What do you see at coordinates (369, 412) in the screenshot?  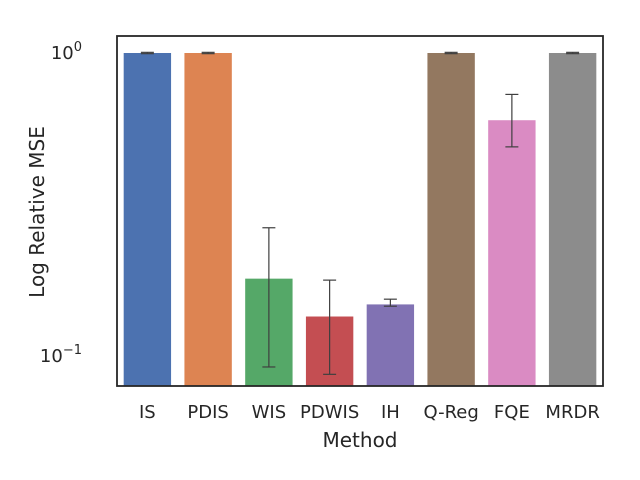 I see `x-tick-labels: IS PDIS WIS PDWIS IH Q-Reg FQE MRDR` at bounding box center [369, 412].